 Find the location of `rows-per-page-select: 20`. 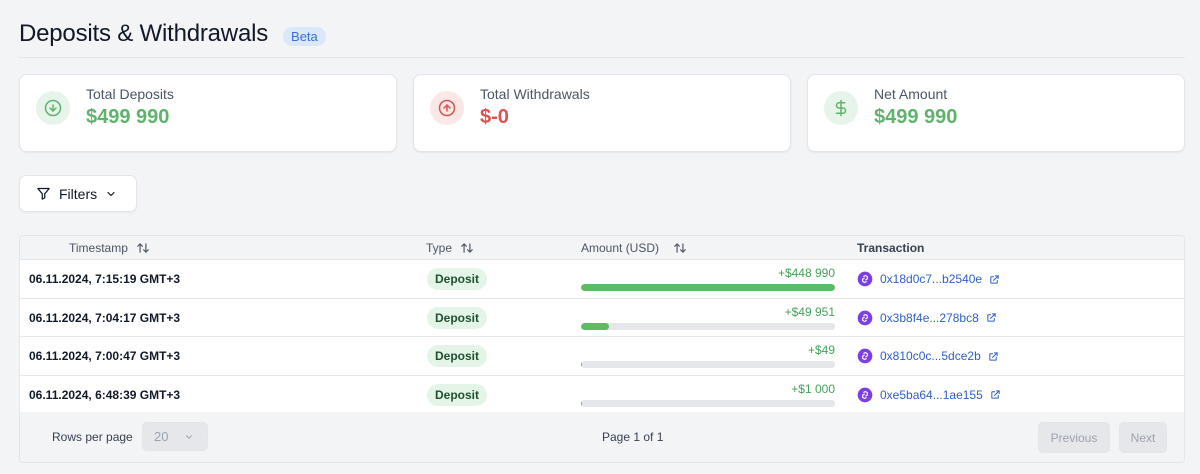

rows-per-page-select: 20 is located at coordinates (175, 436).